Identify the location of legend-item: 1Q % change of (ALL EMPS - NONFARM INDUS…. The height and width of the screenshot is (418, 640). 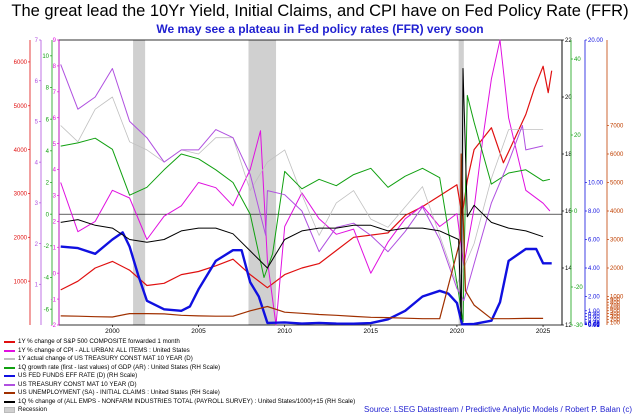
(224, 402).